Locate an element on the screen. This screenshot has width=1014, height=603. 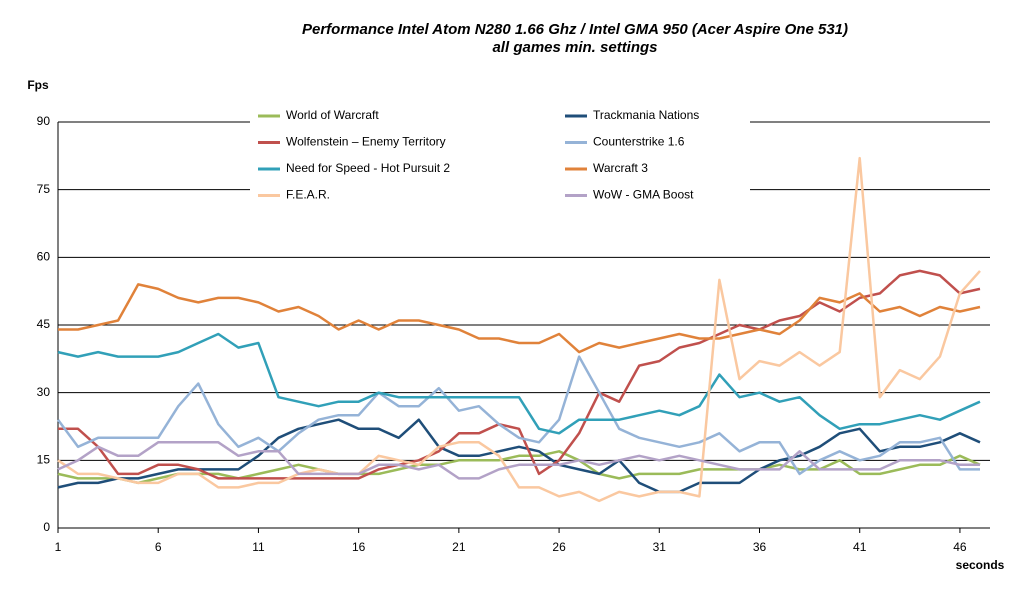
x-tick-label: 21 is located at coordinates (459, 547).